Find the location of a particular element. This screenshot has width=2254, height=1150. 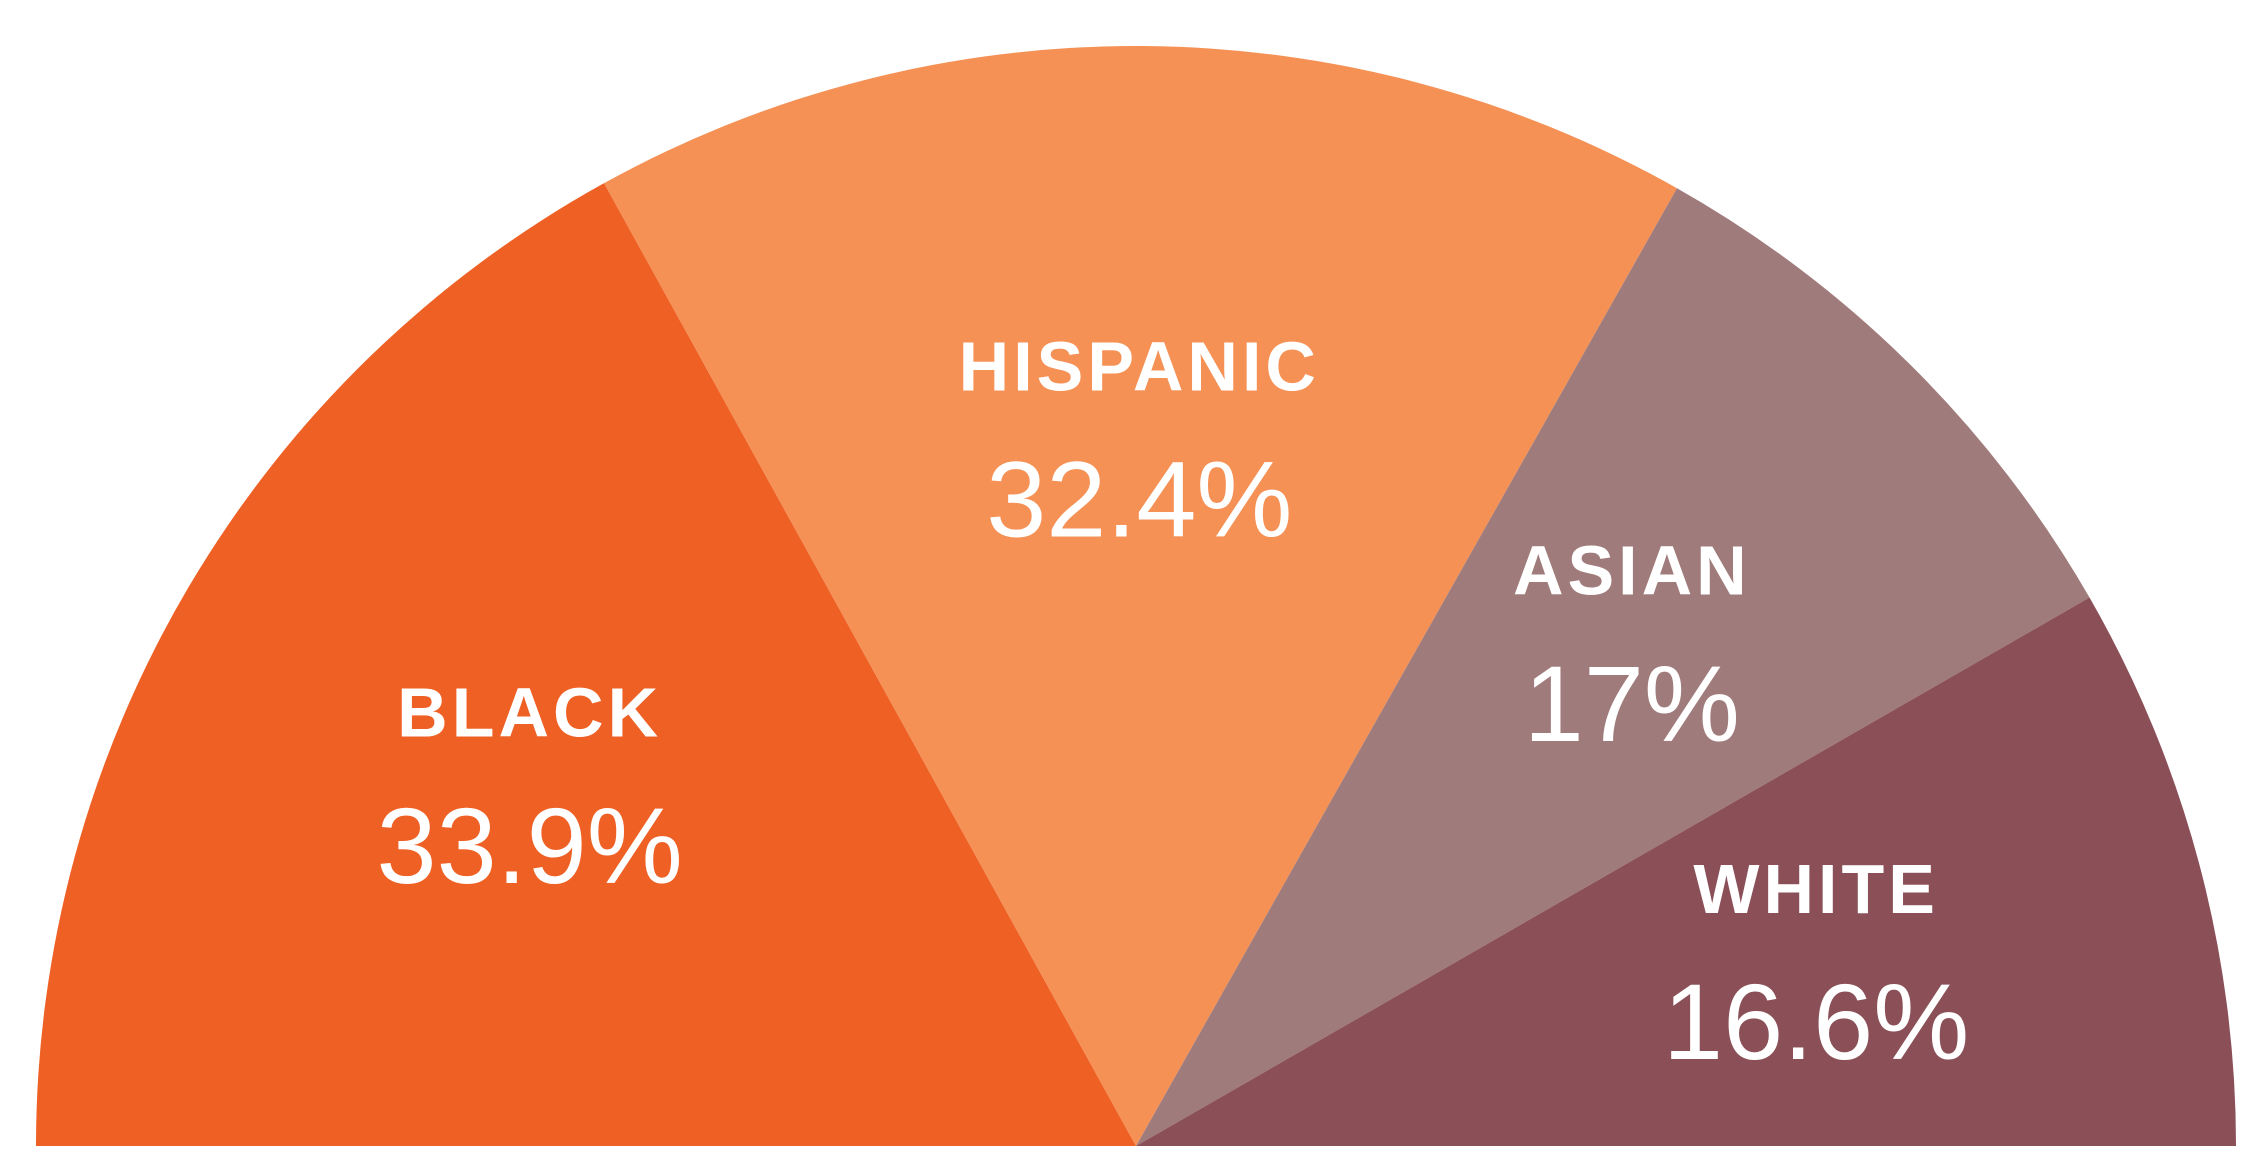

value-label: 17% is located at coordinates (1632, 703).